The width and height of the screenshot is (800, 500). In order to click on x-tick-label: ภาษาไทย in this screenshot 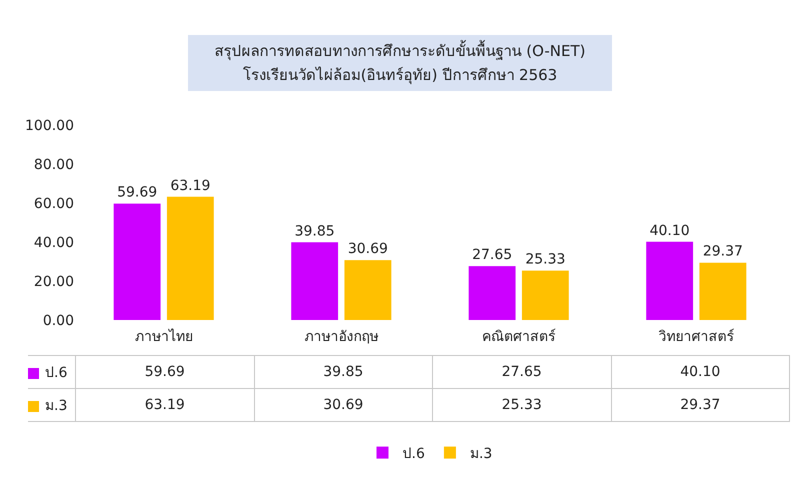, I will do `click(163, 336)`.